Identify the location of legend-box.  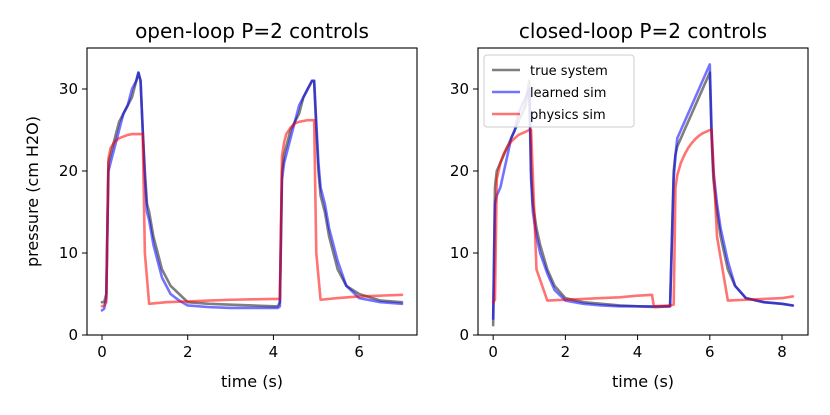
(559, 91).